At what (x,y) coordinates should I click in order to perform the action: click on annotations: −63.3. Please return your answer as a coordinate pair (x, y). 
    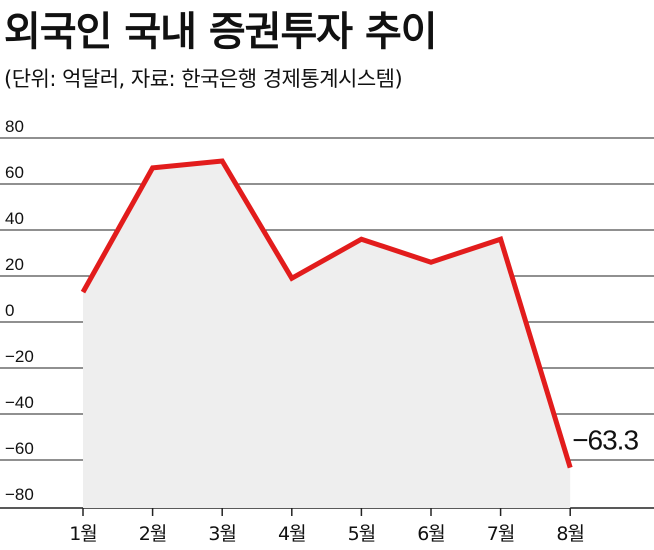
    Looking at the image, I should click on (605, 440).